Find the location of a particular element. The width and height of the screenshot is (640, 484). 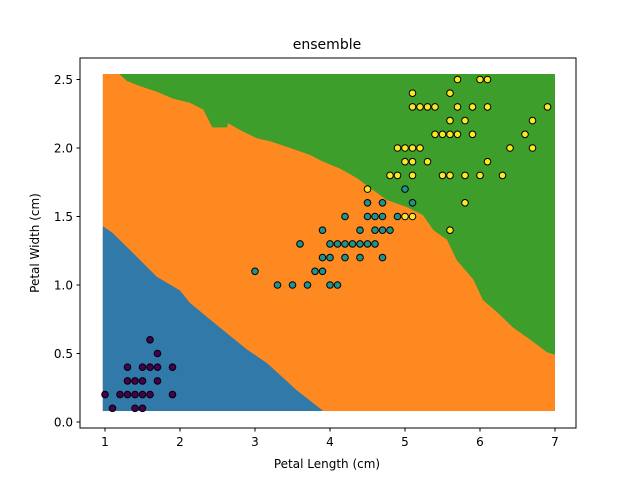

y-axis-ticks: 0.0 0.5 1.0 1.5 2.0 2.5 is located at coordinates (67, 251).